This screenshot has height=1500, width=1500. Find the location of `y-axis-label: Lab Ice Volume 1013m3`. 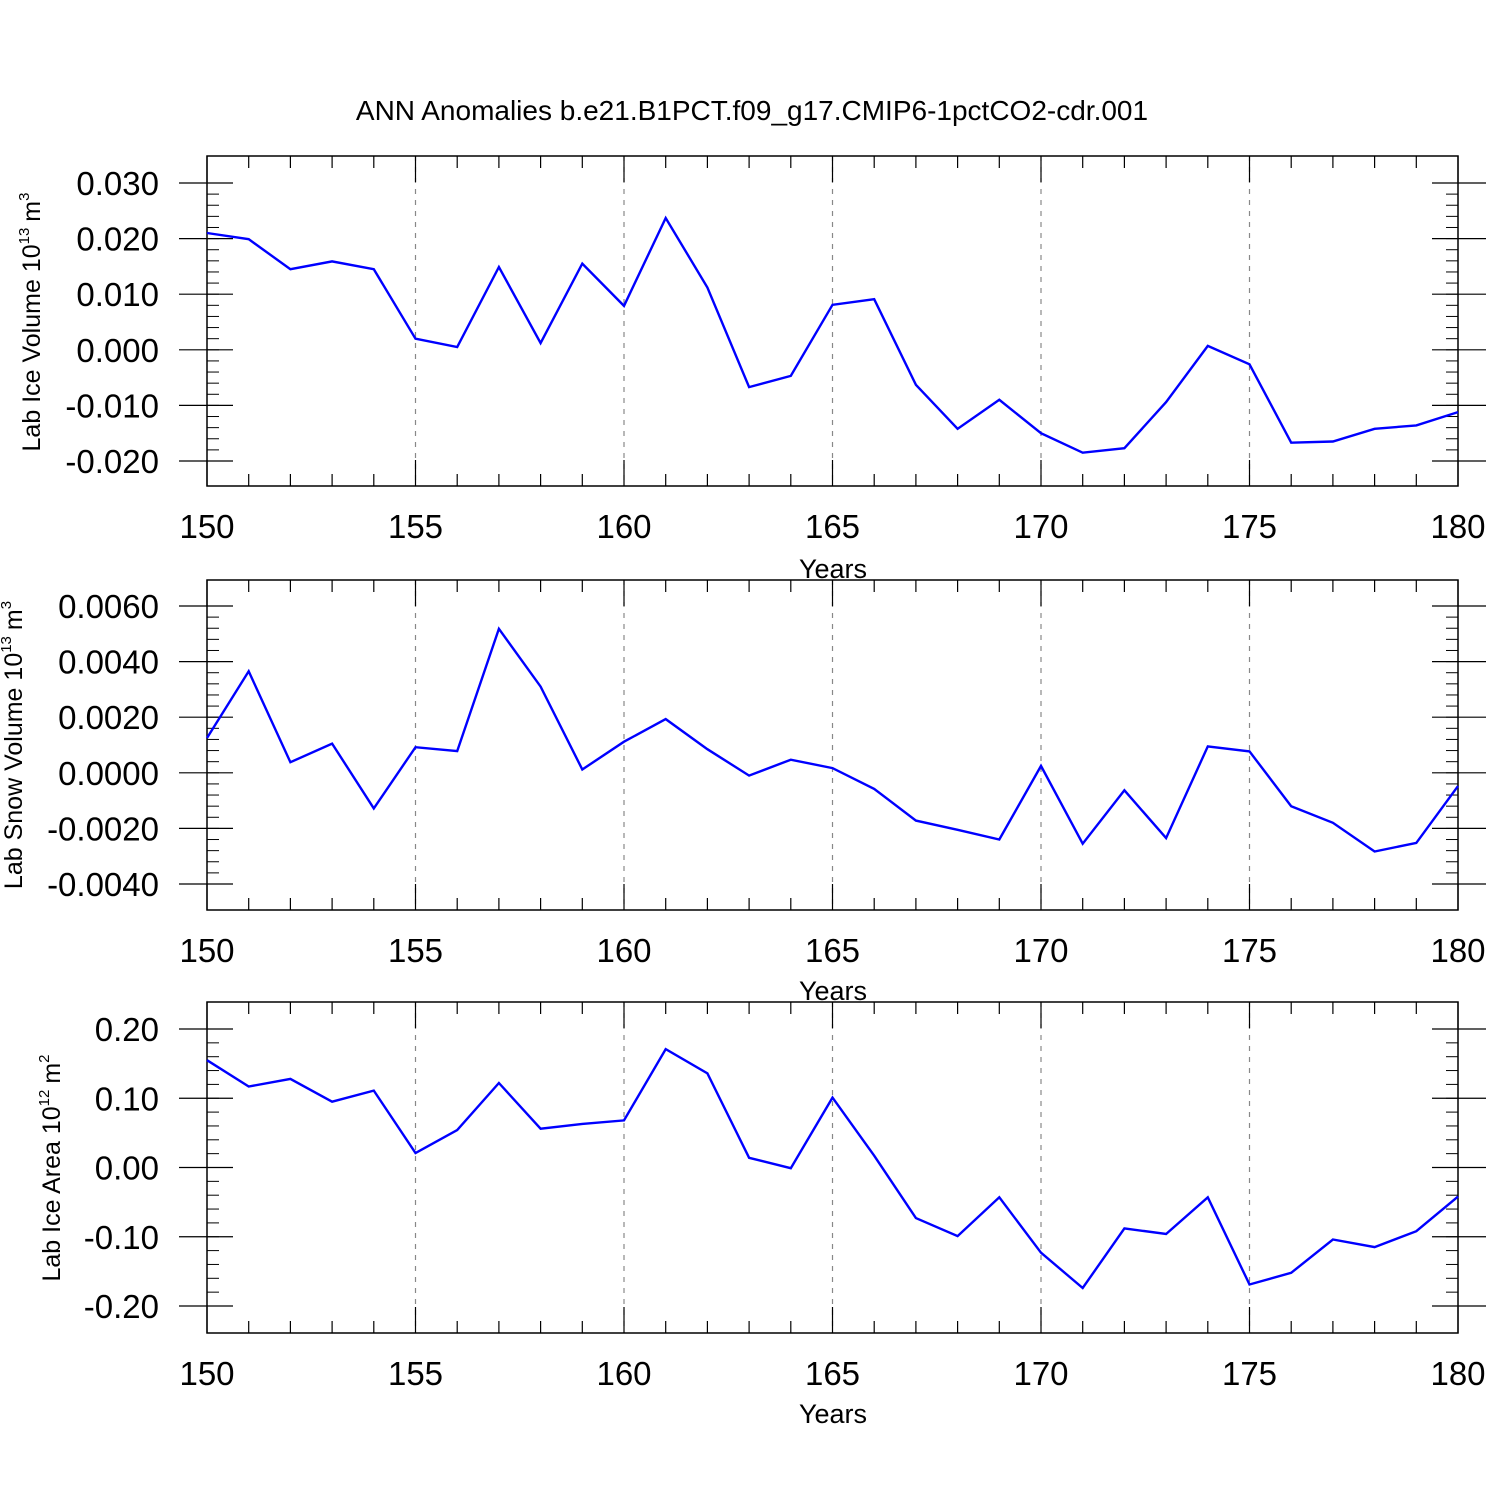

y-axis-label: Lab Ice Volume 1013m3 is located at coordinates (31, 322).